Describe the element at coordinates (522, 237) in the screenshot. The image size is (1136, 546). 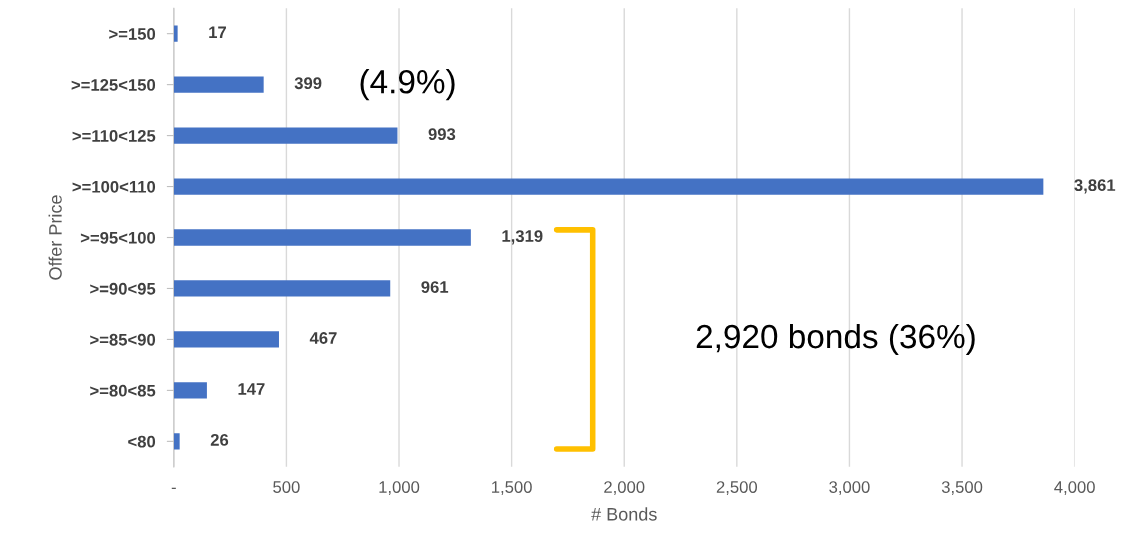
I see `data-label: 1,319` at that location.